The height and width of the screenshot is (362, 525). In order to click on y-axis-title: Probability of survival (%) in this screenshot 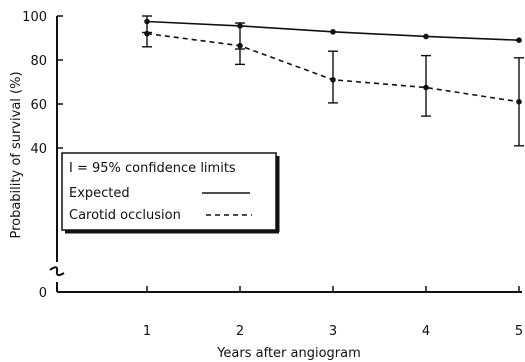, I will do `click(16, 154)`.